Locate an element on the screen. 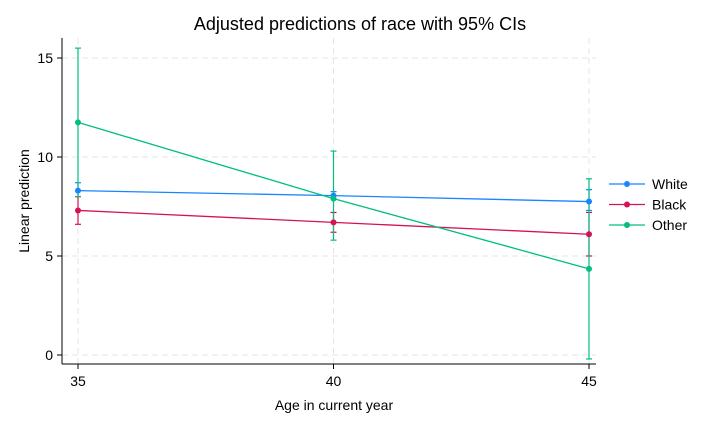 This screenshot has height=437, width=720. legend-label: Other is located at coordinates (669, 225).